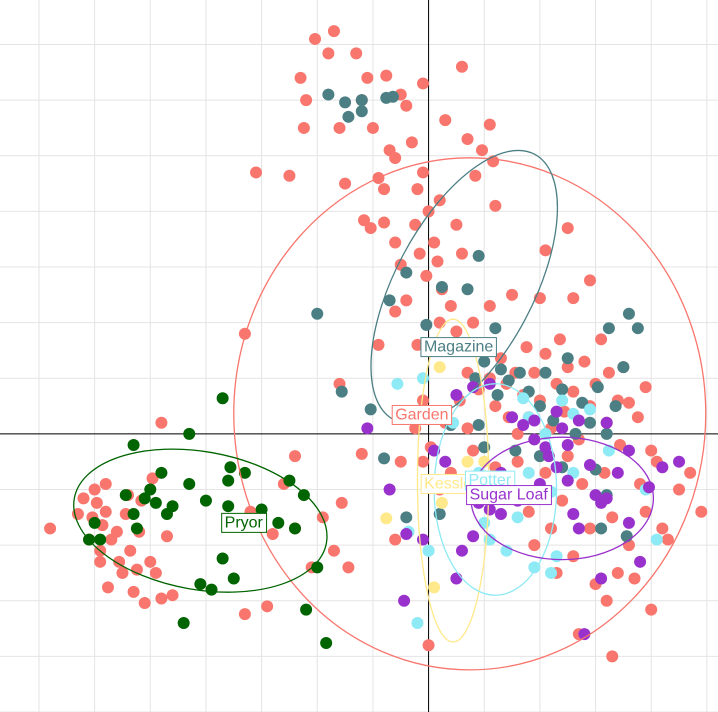 The image size is (718, 712). I want to click on label-text: Kessler, so click(451, 483).